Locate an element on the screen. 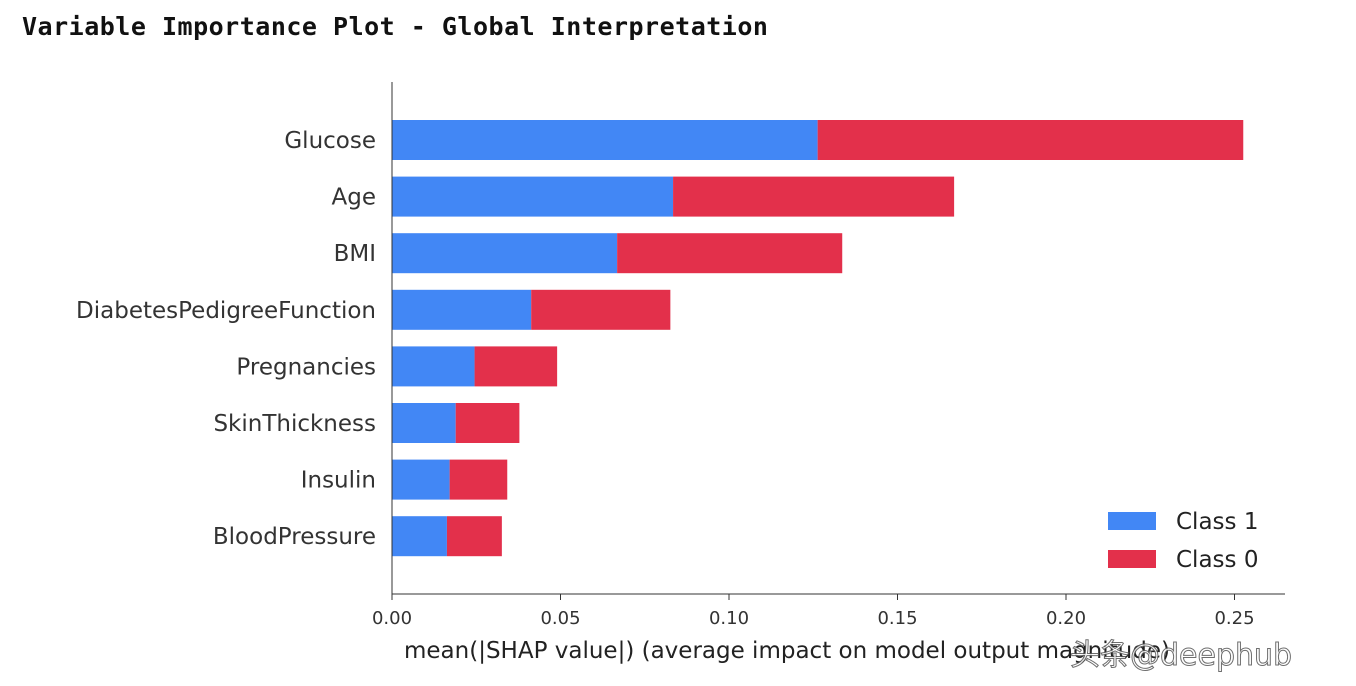 The height and width of the screenshot is (686, 1356). category-label: Insulin is located at coordinates (338, 481).